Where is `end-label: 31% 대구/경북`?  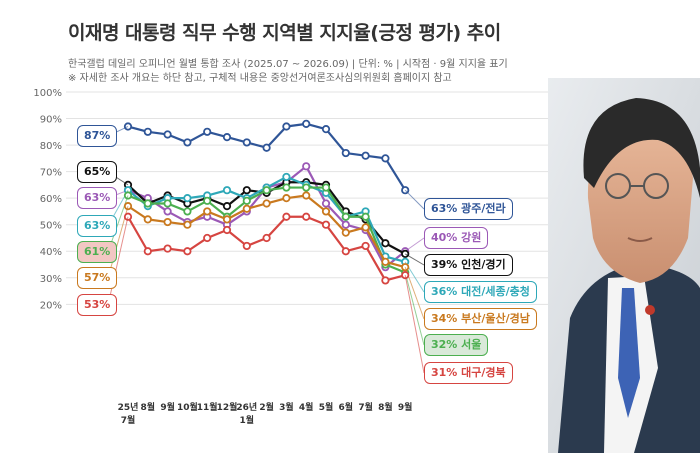 end-label: 31% 대구/경북 is located at coordinates (468, 373).